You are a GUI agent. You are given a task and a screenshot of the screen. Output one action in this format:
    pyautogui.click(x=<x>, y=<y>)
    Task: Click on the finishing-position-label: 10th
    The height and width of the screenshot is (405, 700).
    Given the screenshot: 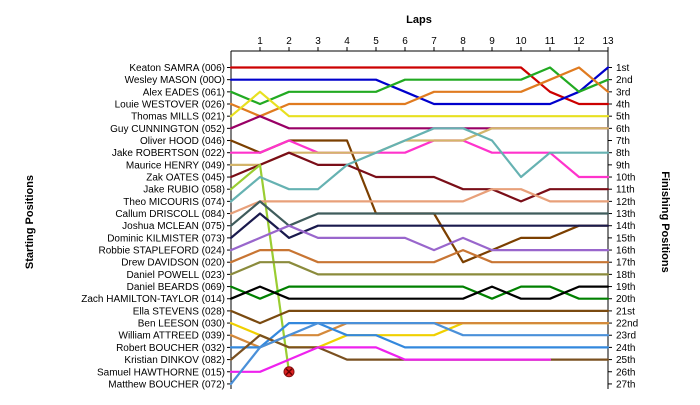 What is the action you would take?
    pyautogui.click(x=625, y=178)
    